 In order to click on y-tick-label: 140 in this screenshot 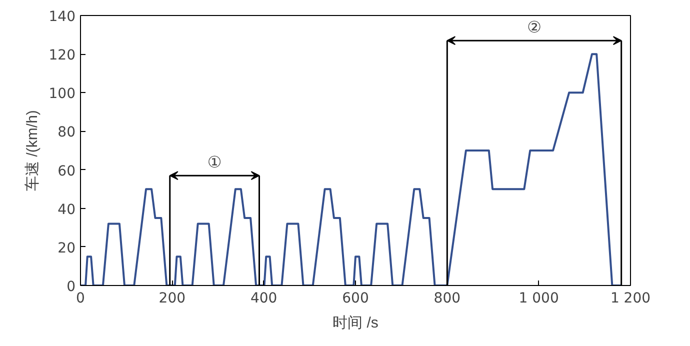, I will do `click(62, 17)`.